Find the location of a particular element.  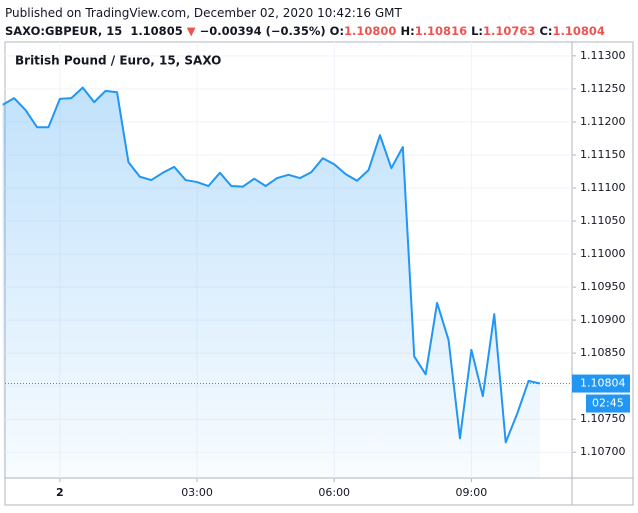

last-price-label: 1.10804 is located at coordinates (603, 383).